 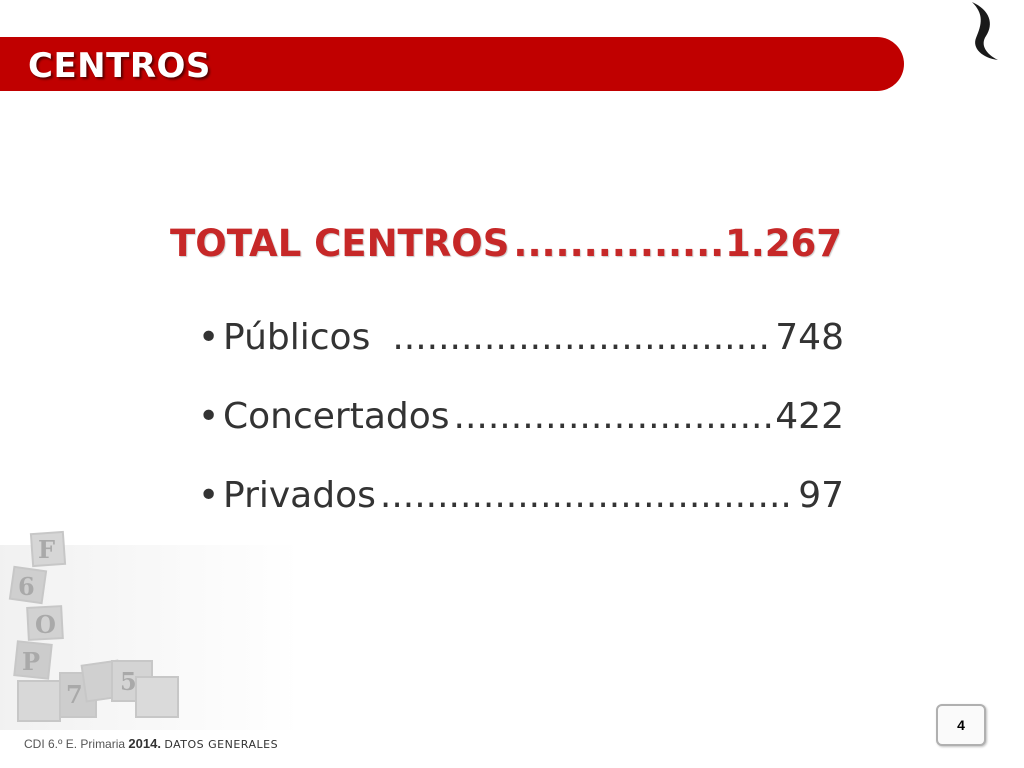 What do you see at coordinates (74, 694) in the screenshot?
I see `svg-text: 7` at bounding box center [74, 694].